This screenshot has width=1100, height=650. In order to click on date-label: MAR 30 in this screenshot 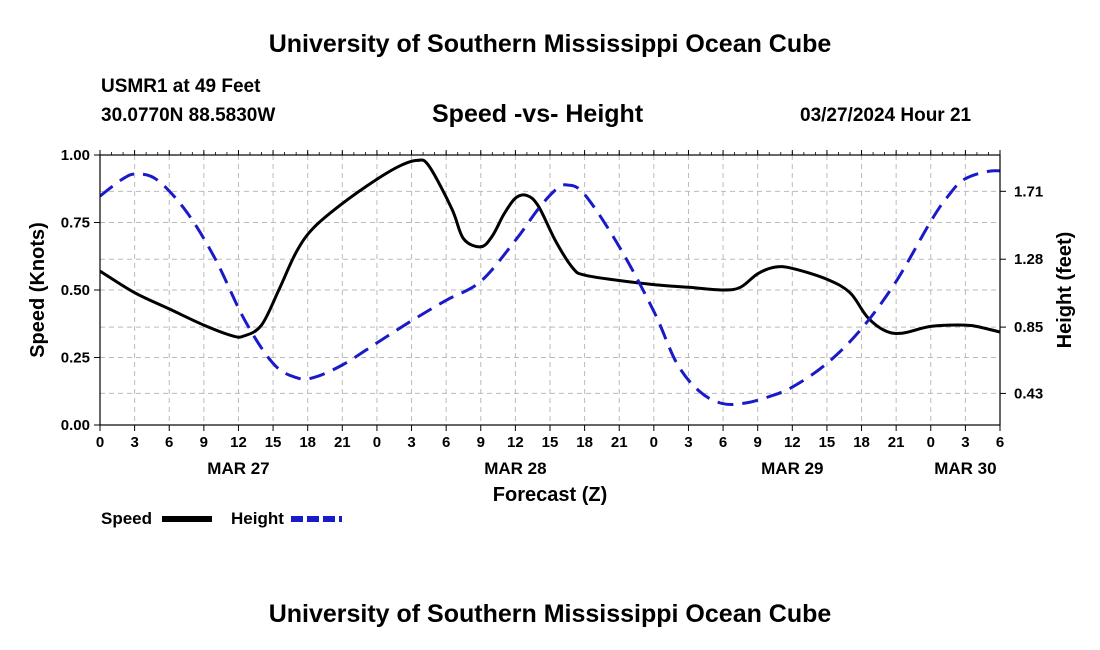, I will do `click(965, 468)`.